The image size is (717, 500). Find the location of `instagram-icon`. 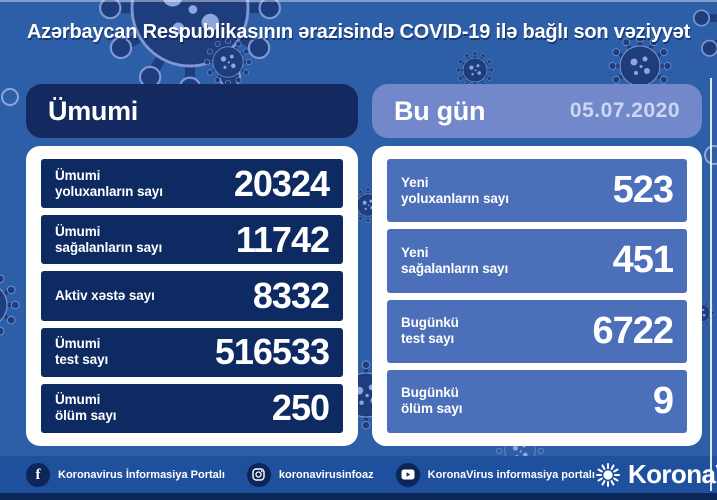

instagram-icon is located at coordinates (258, 474).